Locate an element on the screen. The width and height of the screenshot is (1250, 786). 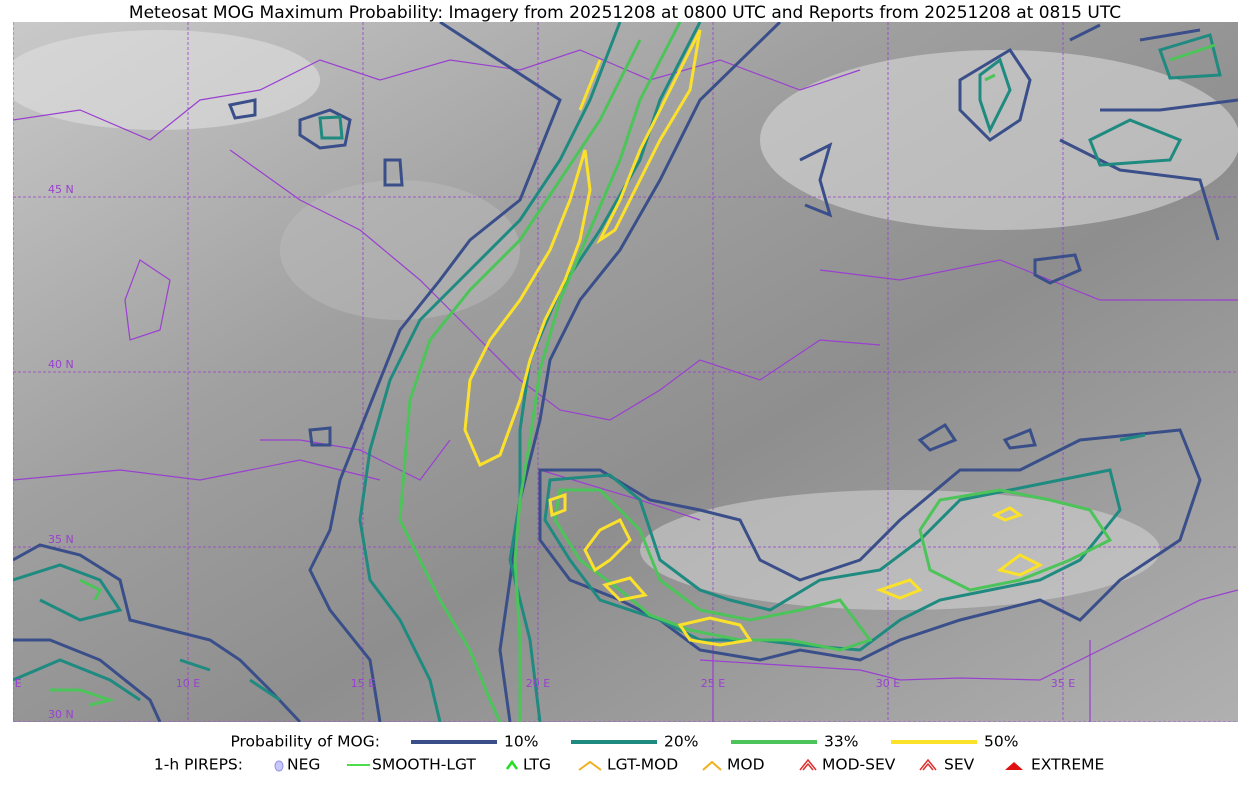
legend-label: MOD is located at coordinates (746, 765).